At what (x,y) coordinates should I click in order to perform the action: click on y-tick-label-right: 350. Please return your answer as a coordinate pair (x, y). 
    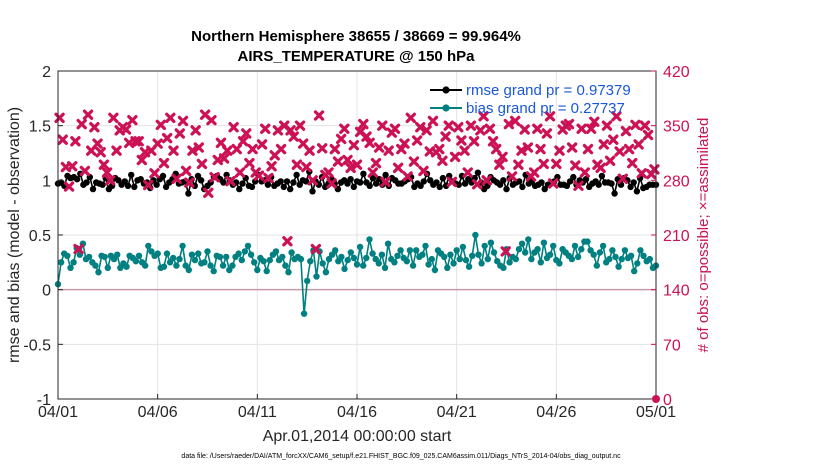
    Looking at the image, I should click on (676, 127).